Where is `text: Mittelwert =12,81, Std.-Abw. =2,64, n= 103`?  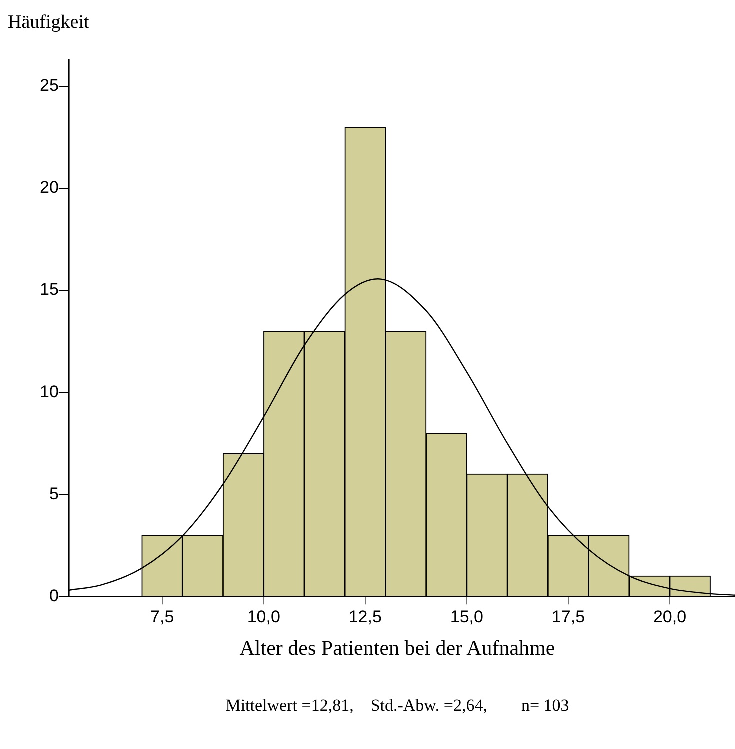
text: Mittelwert =12,81, Std.-Abw. =2,64, n= 103 is located at coordinates (397, 706).